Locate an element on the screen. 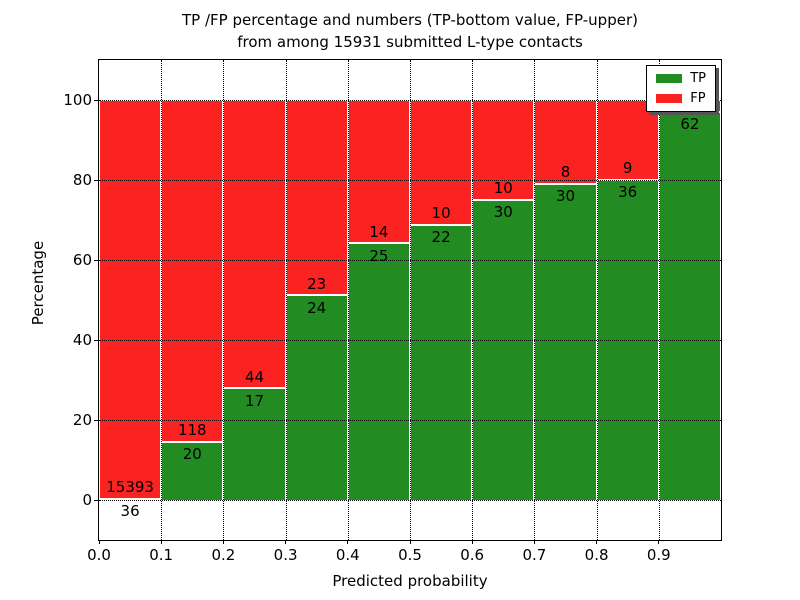 Image resolution: width=800 pixels, height=600 pixels. x-tick-label: 0.3 is located at coordinates (285, 555).